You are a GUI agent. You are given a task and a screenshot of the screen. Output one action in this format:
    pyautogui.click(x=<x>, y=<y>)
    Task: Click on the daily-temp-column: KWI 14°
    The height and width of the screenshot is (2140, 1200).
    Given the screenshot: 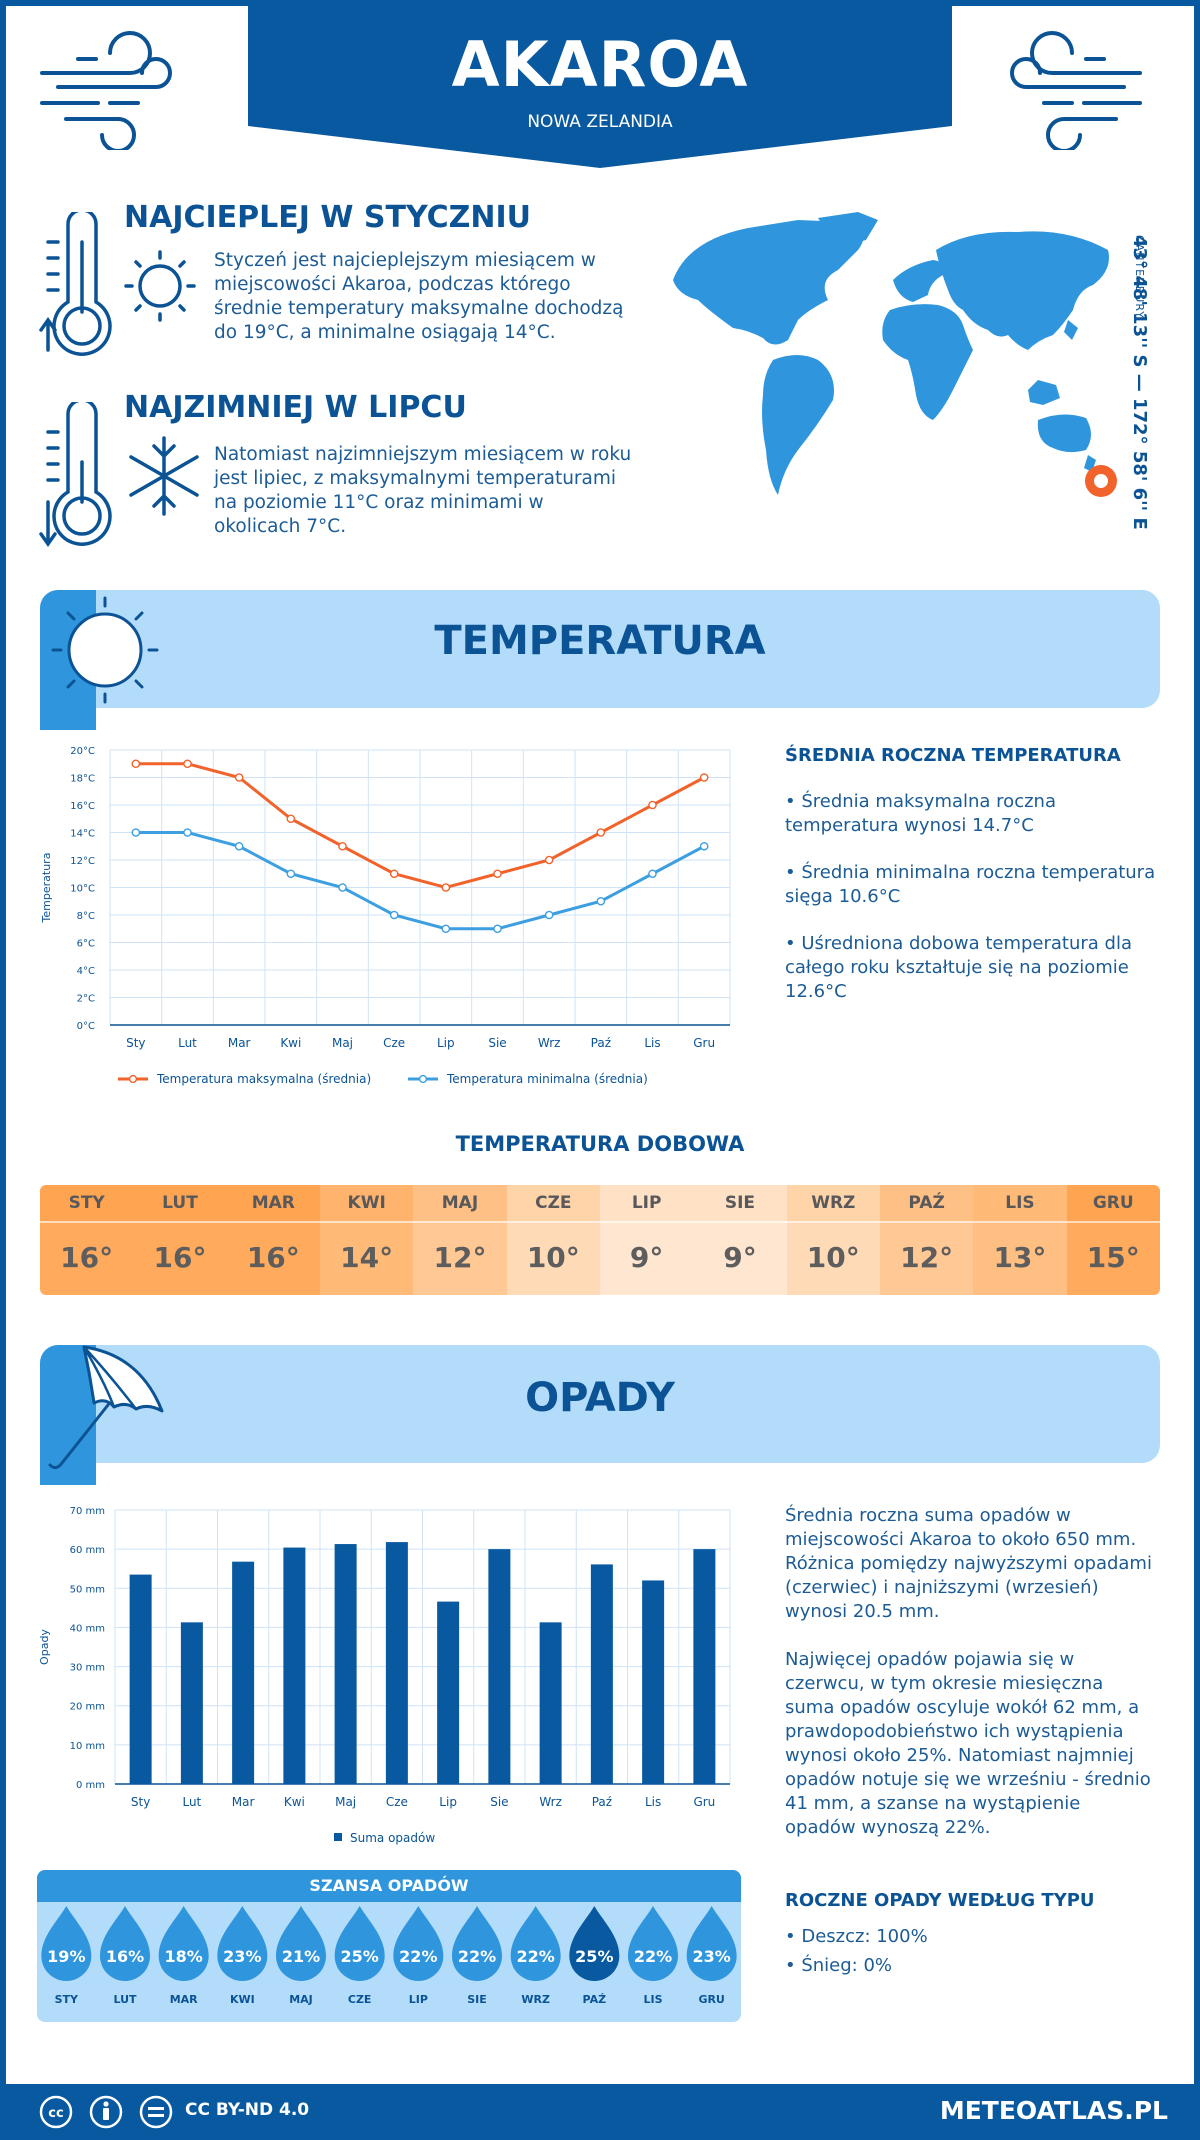 What is the action you would take?
    pyautogui.click(x=366, y=1240)
    